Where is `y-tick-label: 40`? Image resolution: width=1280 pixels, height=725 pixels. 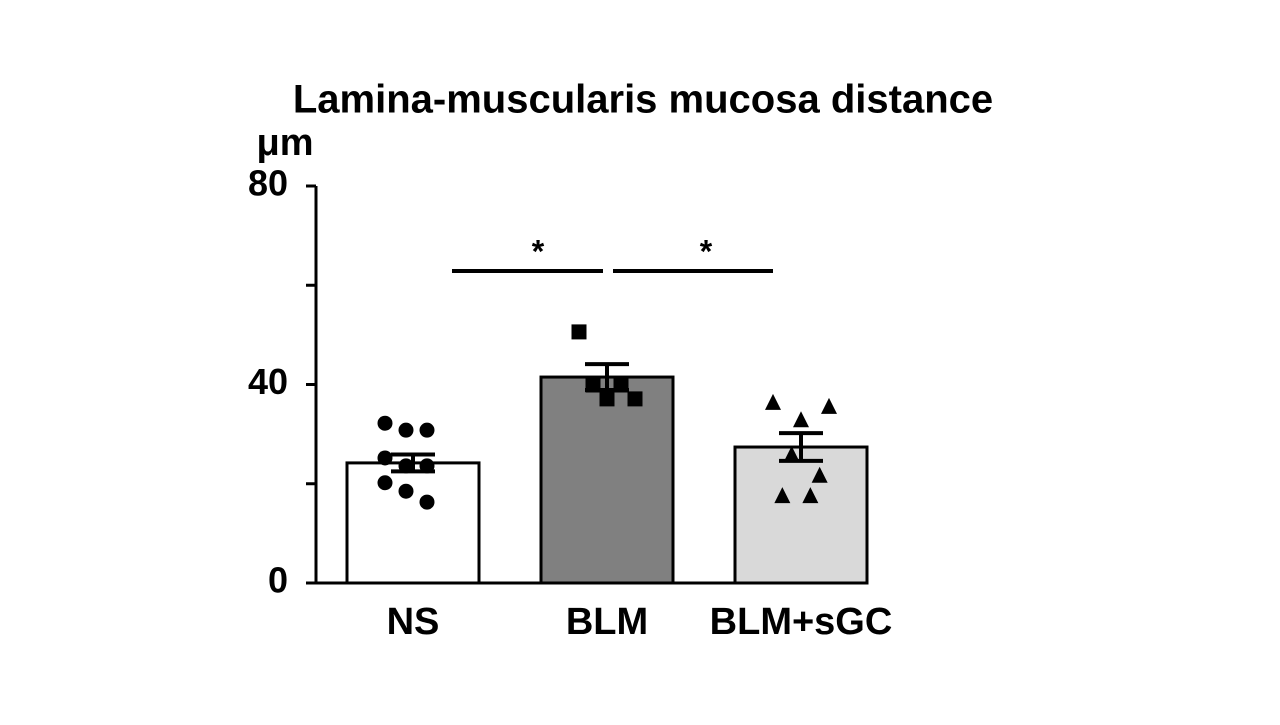 y-tick-label: 40 is located at coordinates (268, 381).